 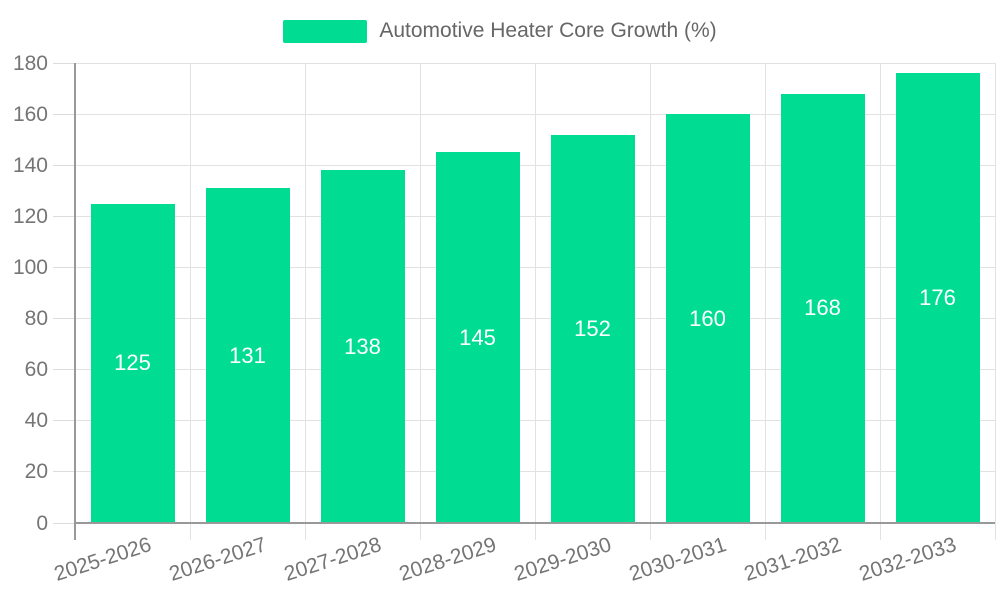 What do you see at coordinates (36, 421) in the screenshot?
I see `y-axis-tick-label: 40` at bounding box center [36, 421].